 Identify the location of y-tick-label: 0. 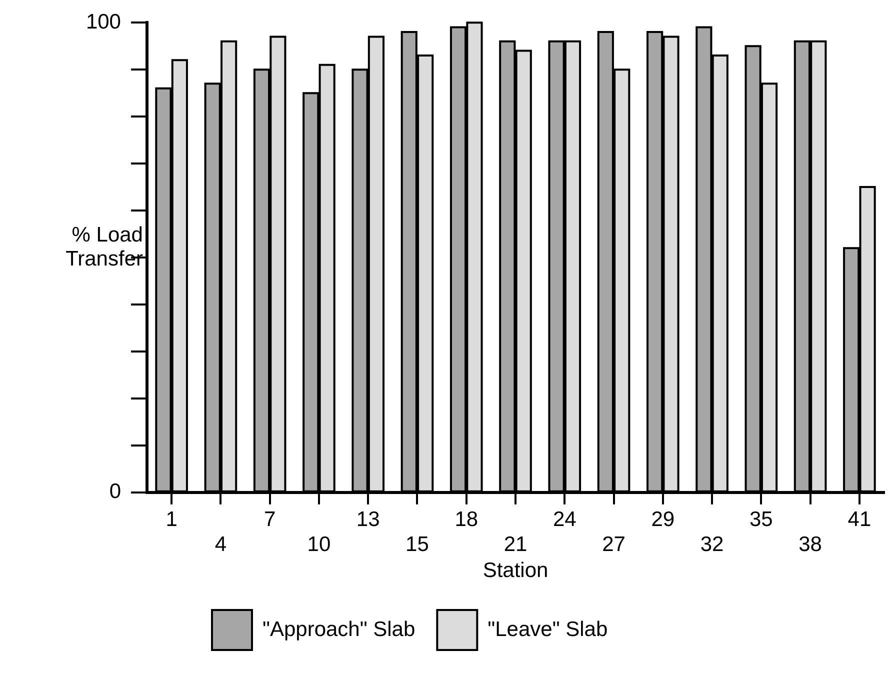
(115, 492).